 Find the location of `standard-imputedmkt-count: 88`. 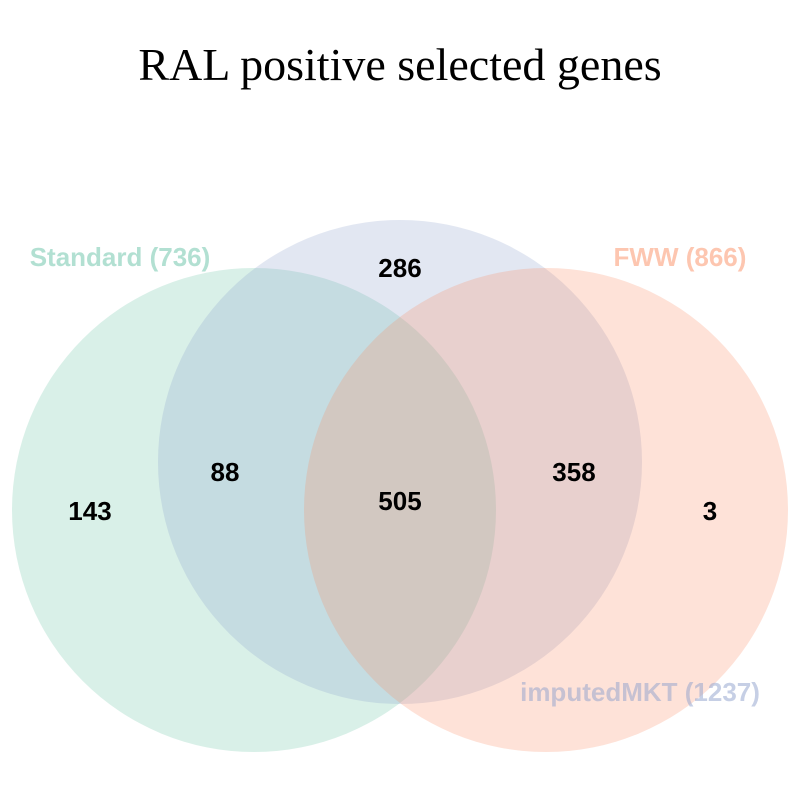

standard-imputedmkt-count: 88 is located at coordinates (225, 472).